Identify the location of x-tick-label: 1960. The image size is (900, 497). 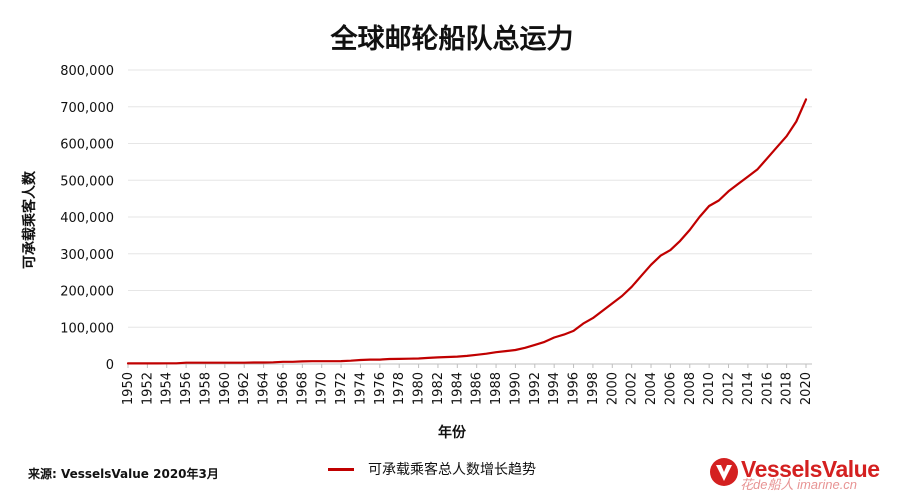
(225, 388).